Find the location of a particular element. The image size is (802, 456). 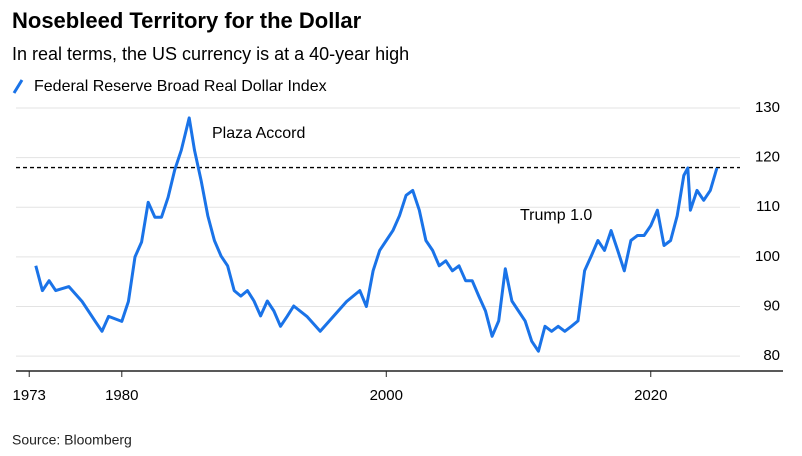

y-tick-label: 120 is located at coordinates (767, 157).